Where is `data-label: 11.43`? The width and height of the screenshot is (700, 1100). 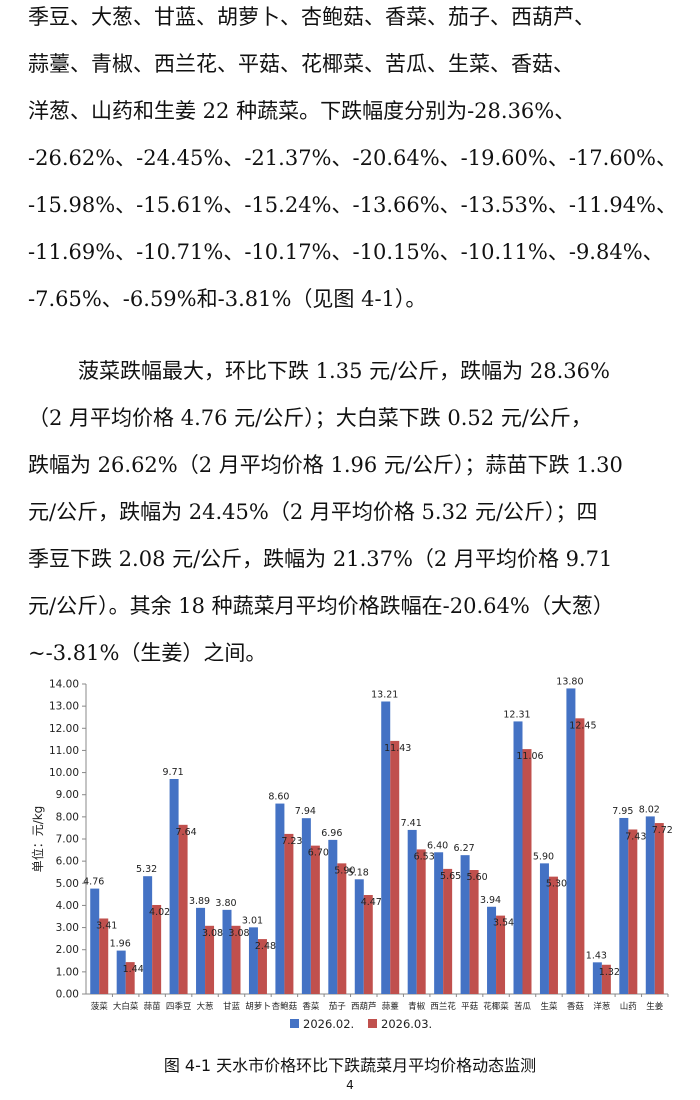
data-label: 11.43 is located at coordinates (397, 748).